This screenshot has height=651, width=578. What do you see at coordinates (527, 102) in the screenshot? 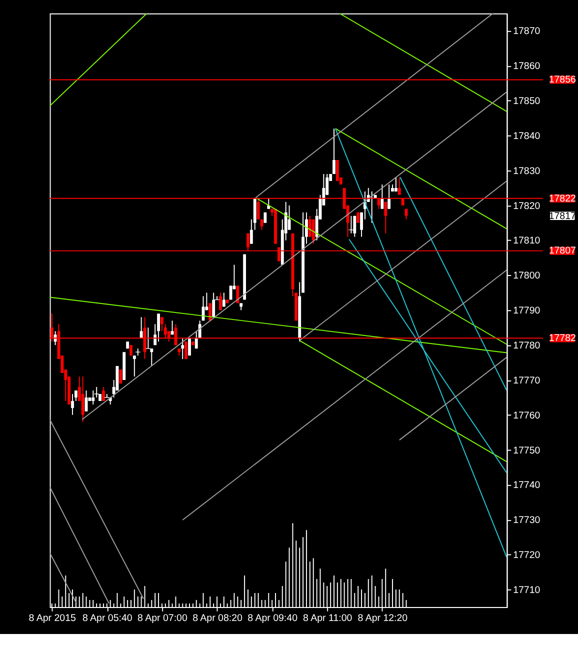
I see `y-tick-label: 17850` at bounding box center [527, 102].